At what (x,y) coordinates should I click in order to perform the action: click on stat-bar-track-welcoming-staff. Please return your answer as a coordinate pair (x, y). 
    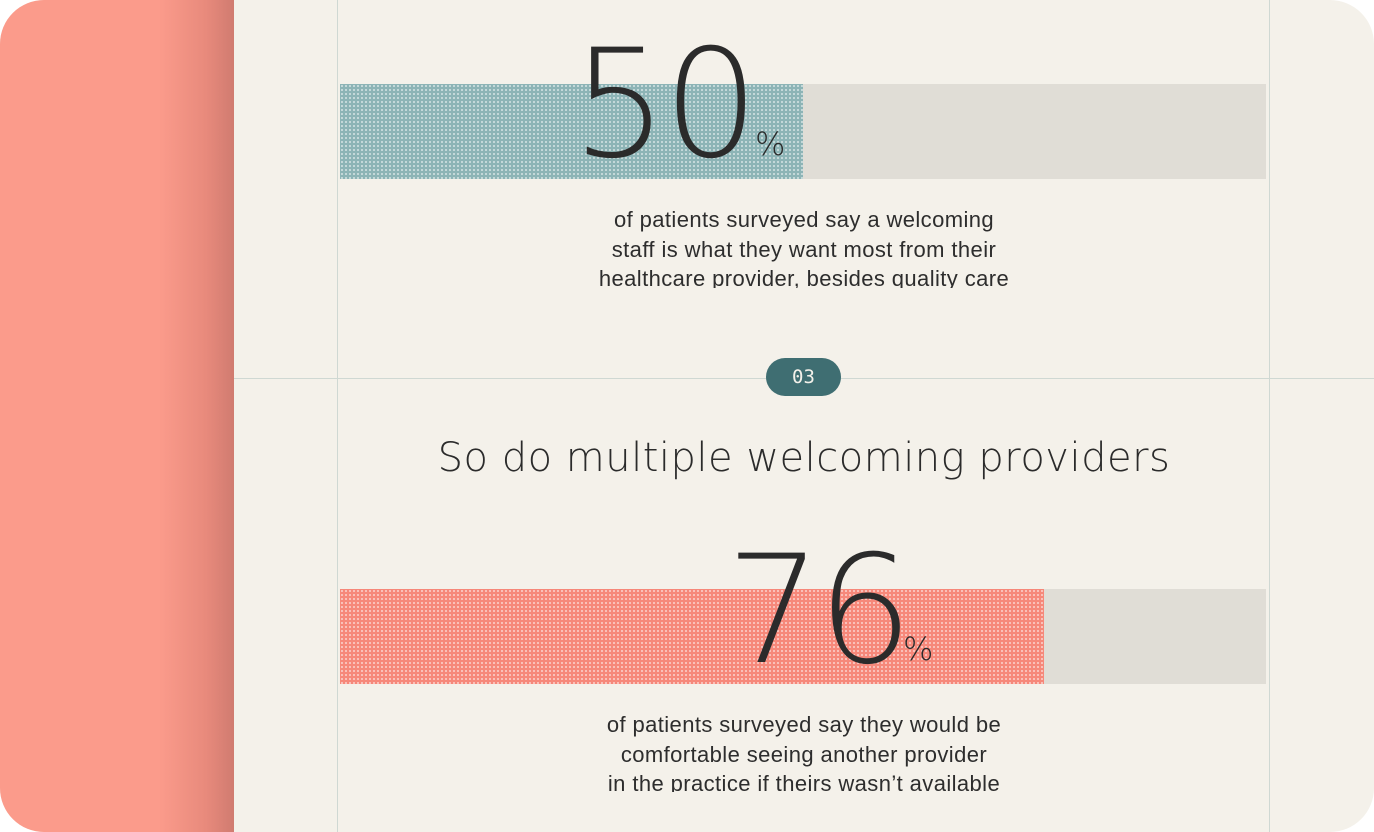
    Looking at the image, I should click on (803, 131).